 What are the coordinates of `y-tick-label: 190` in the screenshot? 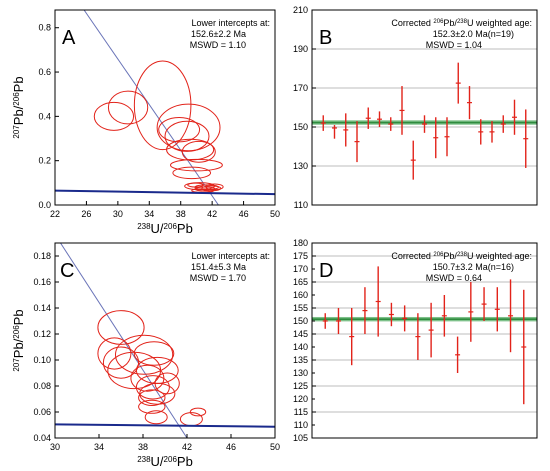 It's located at (300, 49).